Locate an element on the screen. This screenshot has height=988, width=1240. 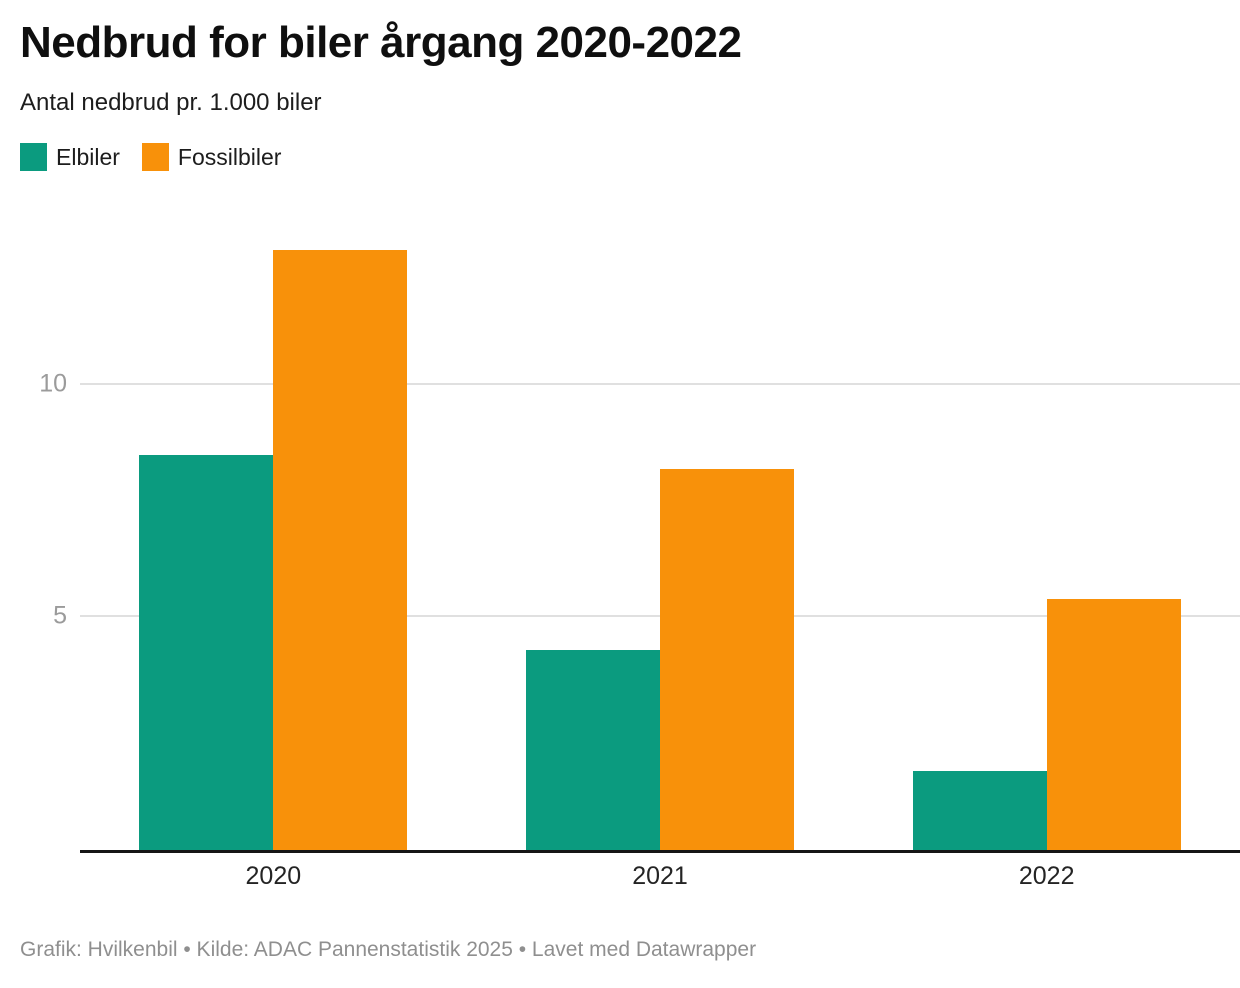
legend: Elbiler Fossilbiler is located at coordinates (620, 157).